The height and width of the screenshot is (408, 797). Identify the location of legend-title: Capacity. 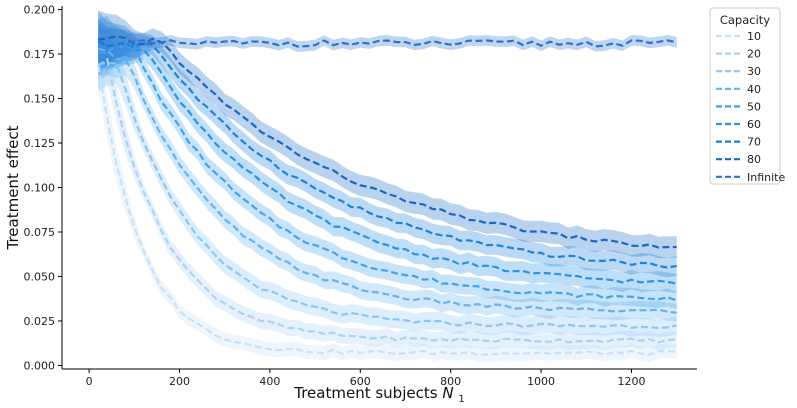
(745, 20).